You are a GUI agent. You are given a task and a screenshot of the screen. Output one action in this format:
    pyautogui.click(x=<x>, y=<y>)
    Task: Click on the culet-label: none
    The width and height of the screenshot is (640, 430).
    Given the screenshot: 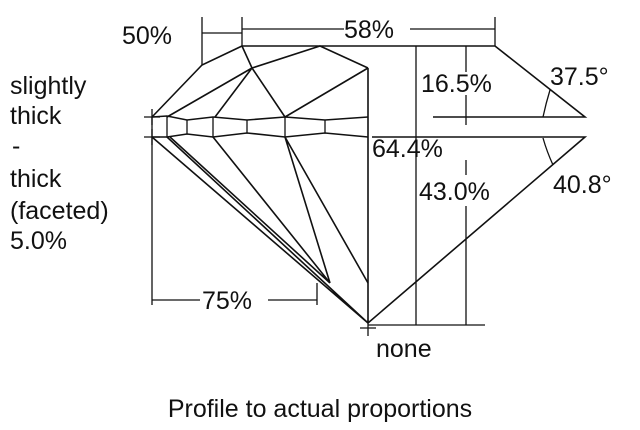 What is the action you would take?
    pyautogui.click(x=404, y=349)
    